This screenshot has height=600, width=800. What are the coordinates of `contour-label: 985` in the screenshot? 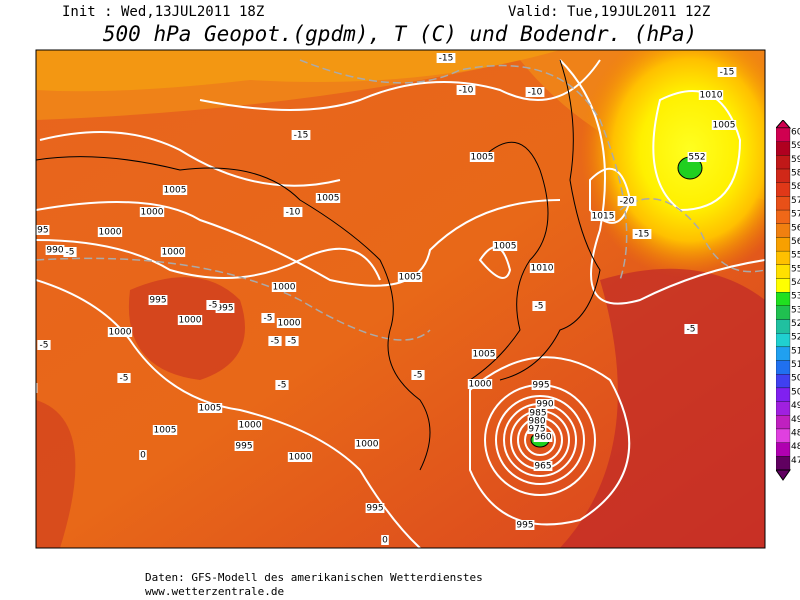 It's located at (537, 414).